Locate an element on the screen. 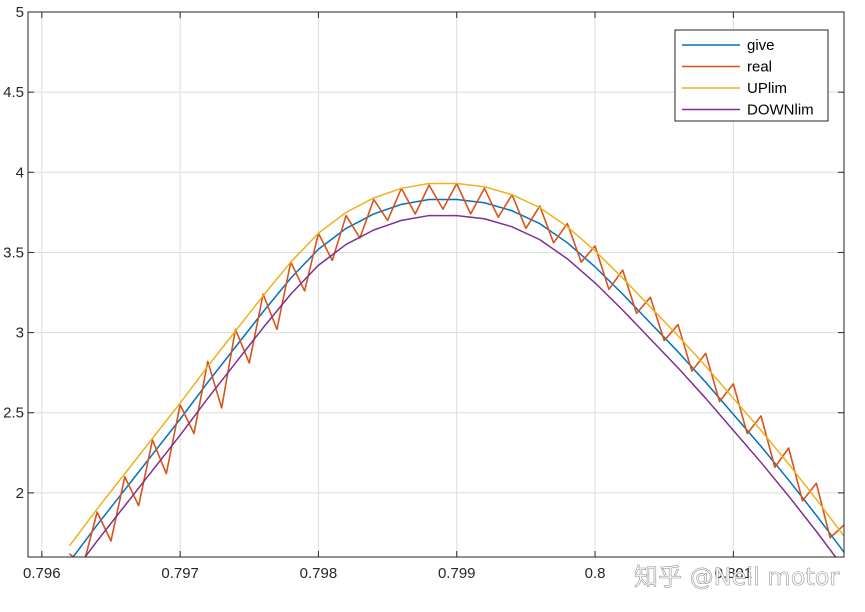  watermark-text: 知乎 @Neil motor is located at coordinates (736, 577).